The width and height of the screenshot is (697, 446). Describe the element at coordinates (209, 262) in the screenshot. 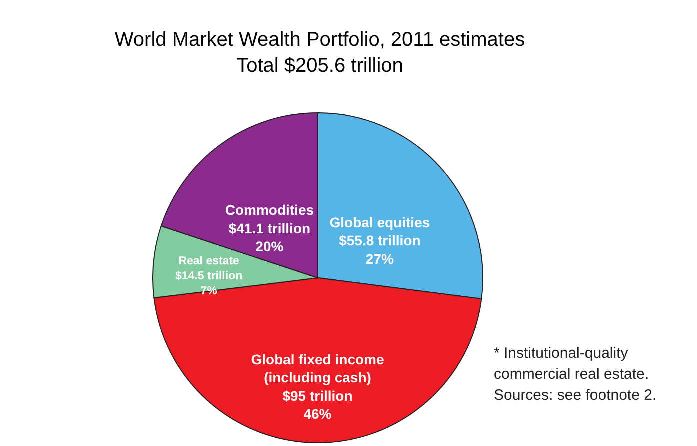

I see `slice-label: Real estate` at that location.